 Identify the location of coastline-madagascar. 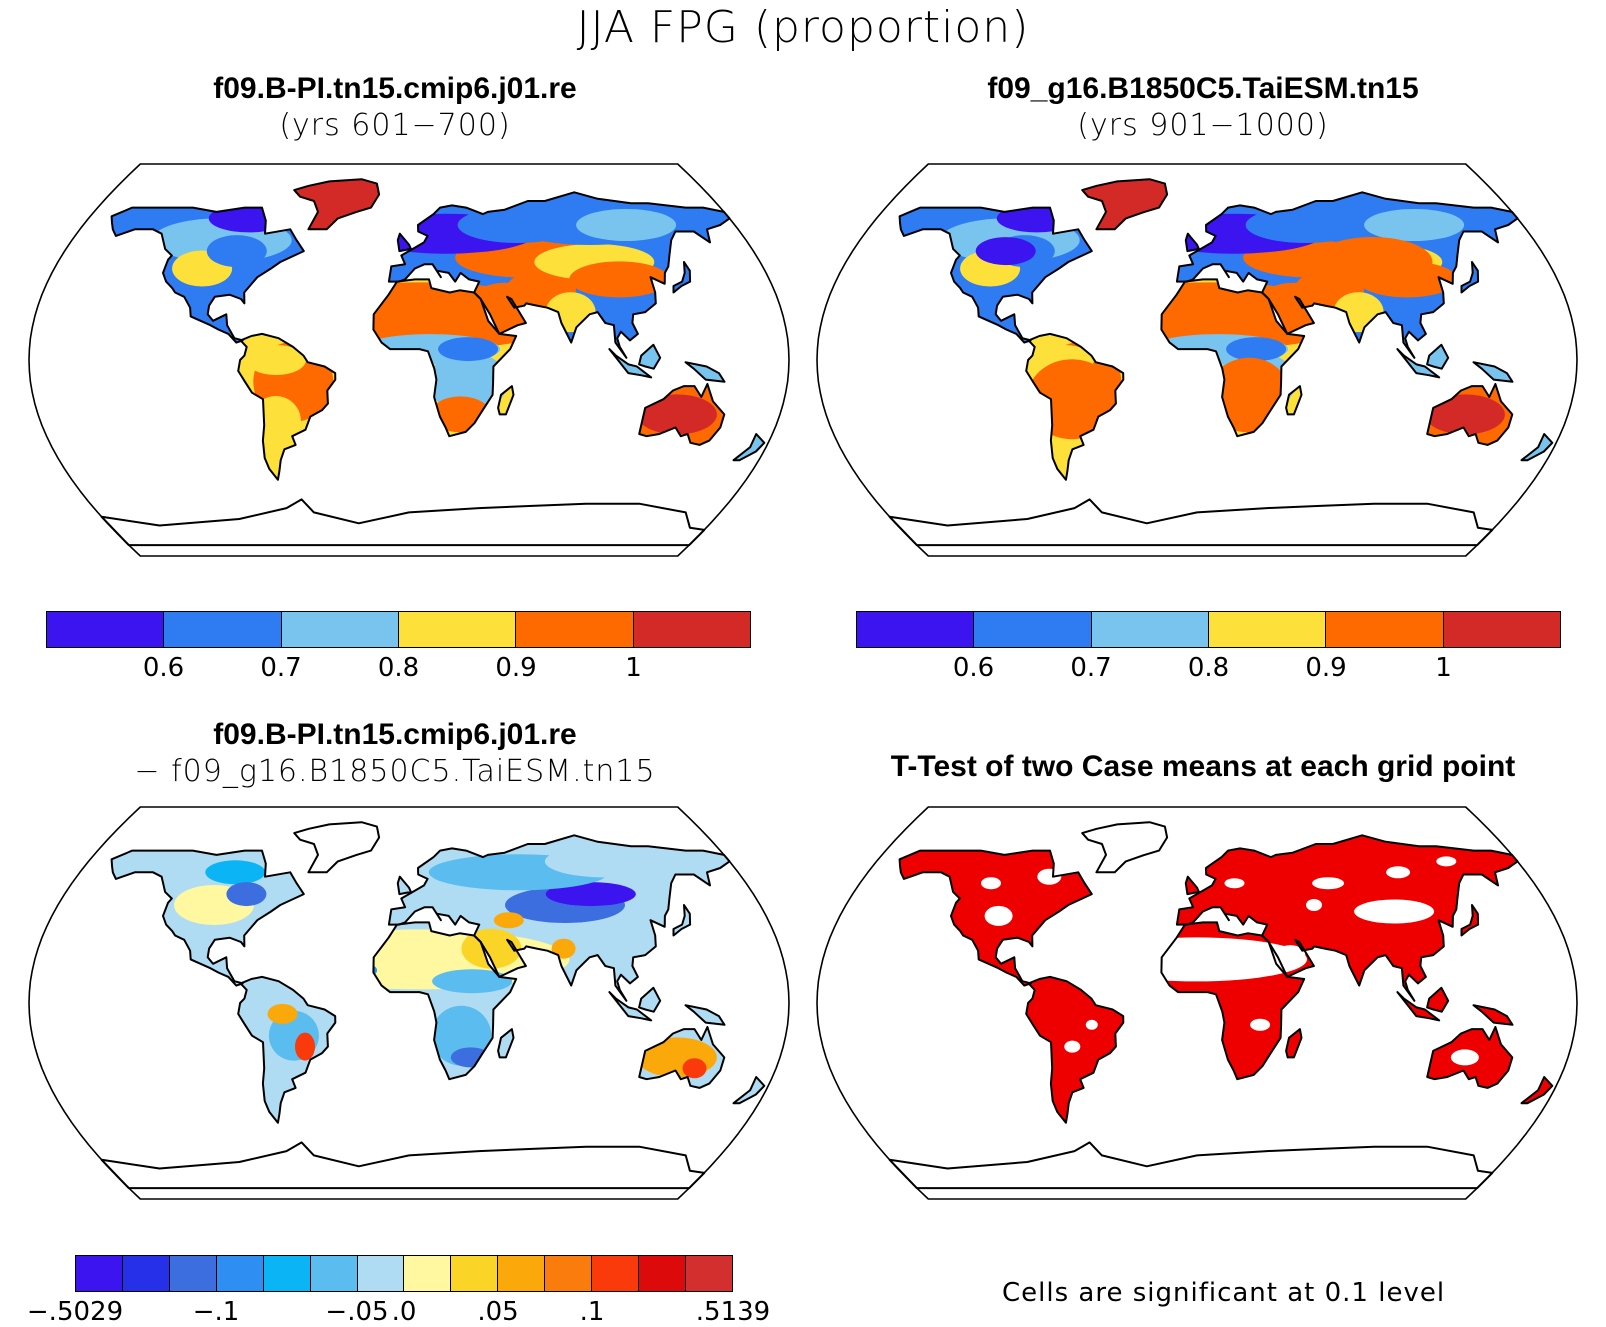
(1294, 1043).